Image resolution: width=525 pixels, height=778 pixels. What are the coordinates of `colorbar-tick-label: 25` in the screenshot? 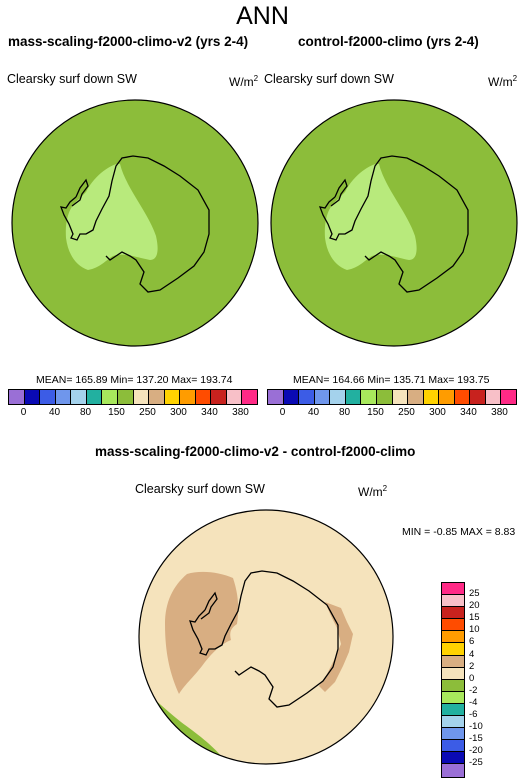 It's located at (474, 593).